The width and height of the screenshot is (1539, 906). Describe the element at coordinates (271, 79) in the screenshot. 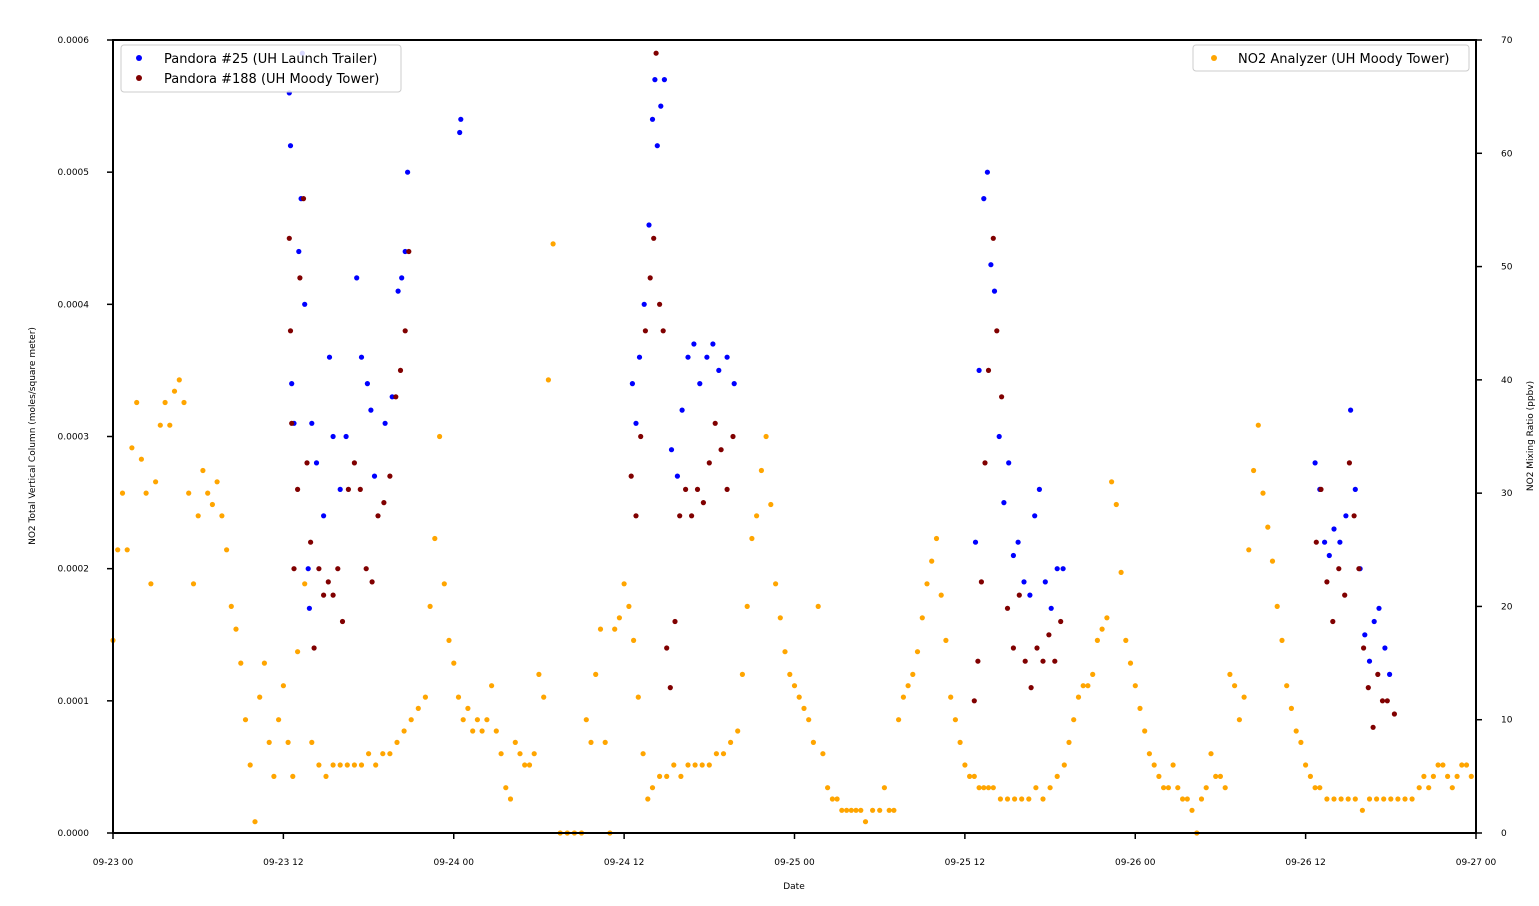

I see `legend-label-pandora-188: Pandora #188 (UH Moody Tower)` at that location.